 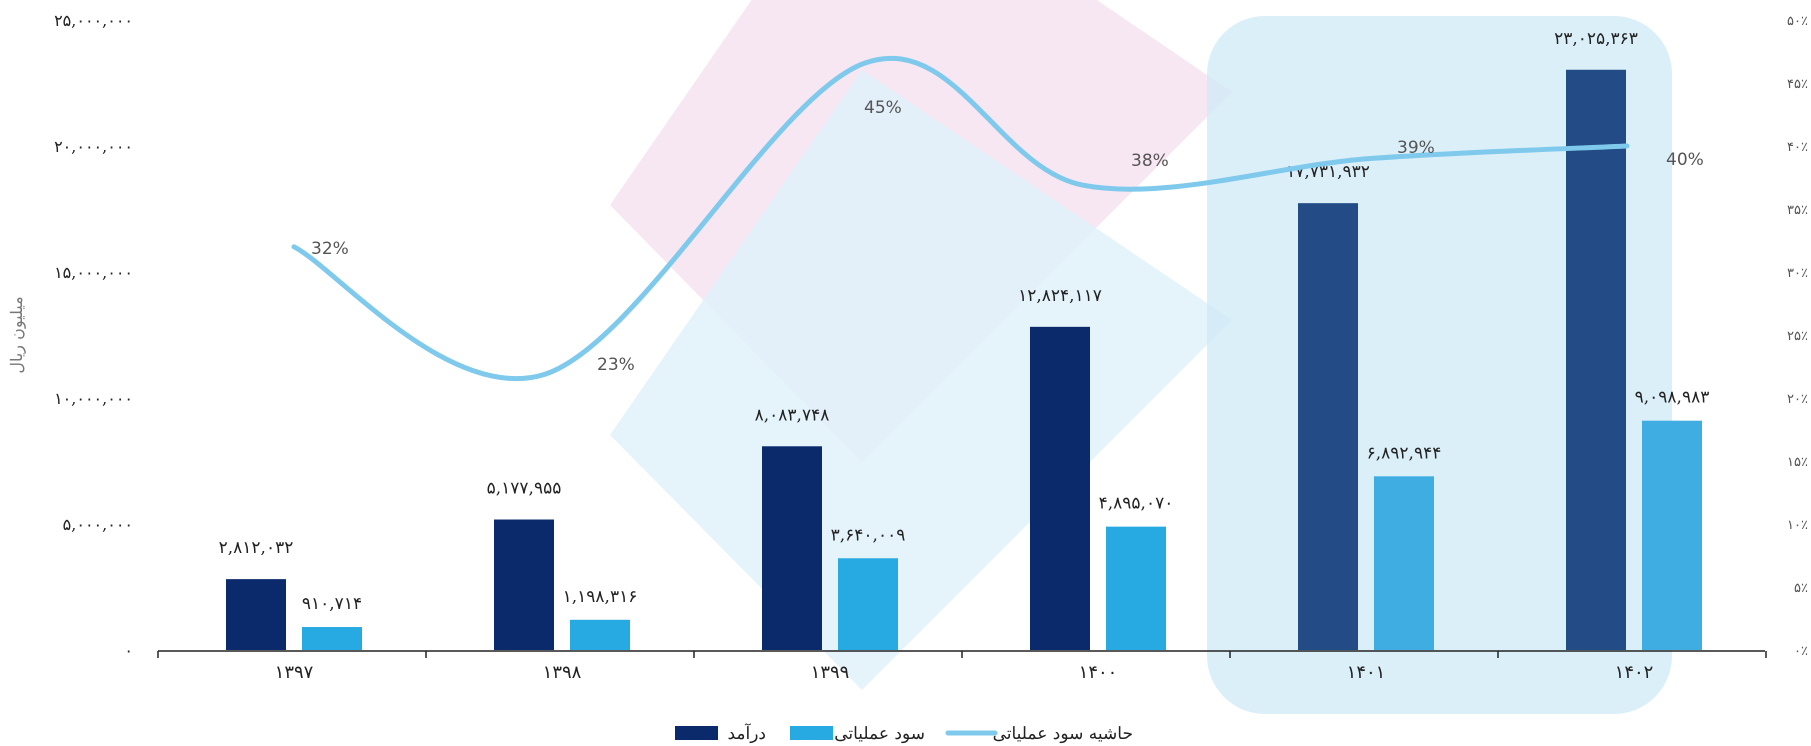 I want to click on revenue-value-label: ۲,۸۱۲,۰۳۲, so click(x=256, y=548).